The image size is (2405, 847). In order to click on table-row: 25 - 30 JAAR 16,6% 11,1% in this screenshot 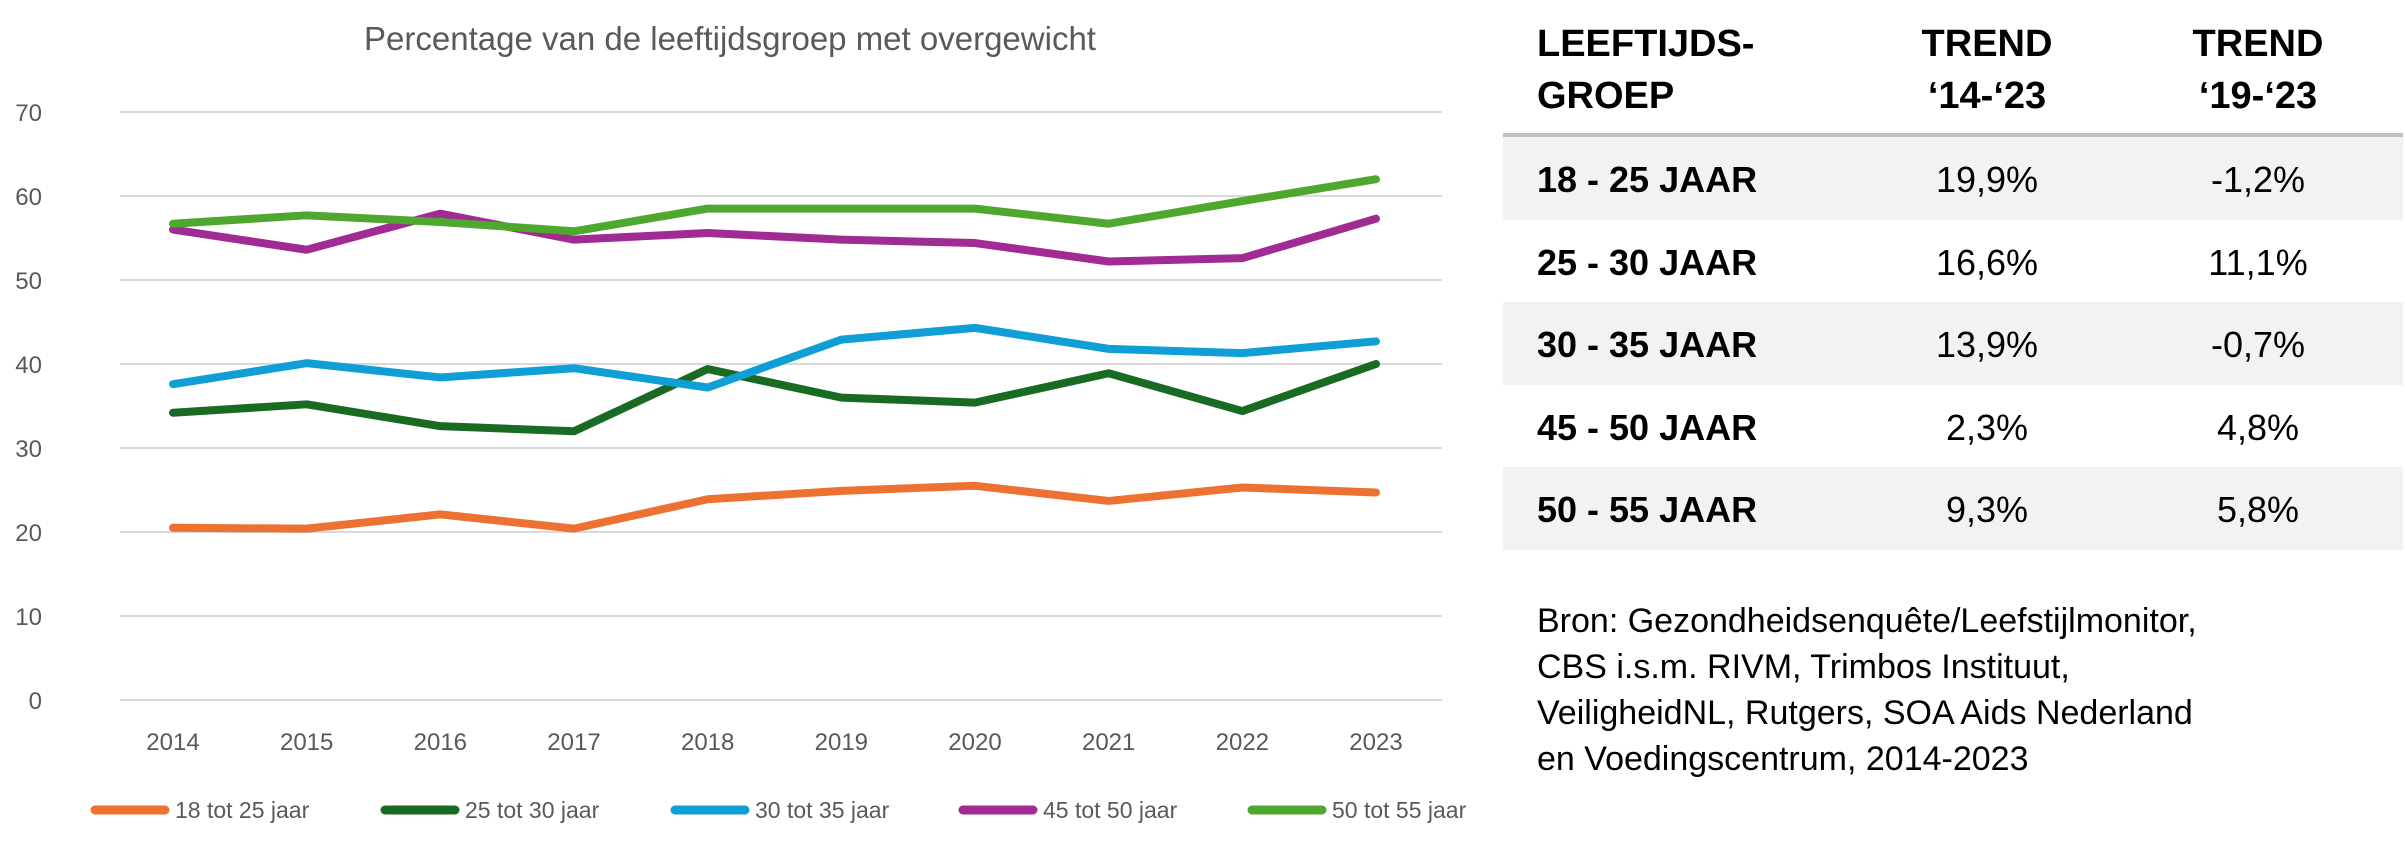, I will do `click(1953, 261)`.